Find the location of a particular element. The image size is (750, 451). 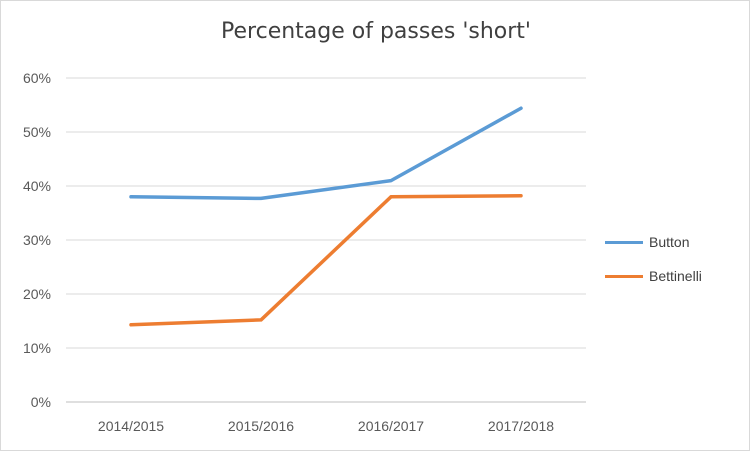

x-tick-label: 2014/2015 is located at coordinates (131, 426).